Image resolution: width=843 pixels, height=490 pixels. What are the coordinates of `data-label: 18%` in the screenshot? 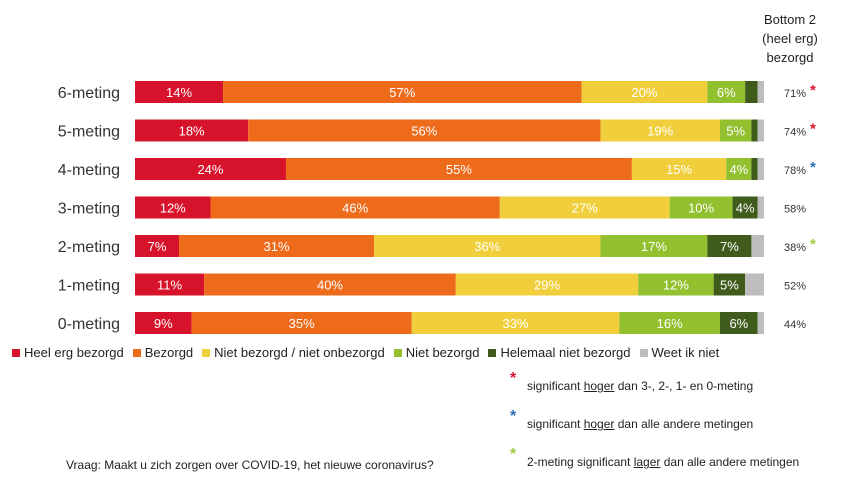 It's located at (192, 131).